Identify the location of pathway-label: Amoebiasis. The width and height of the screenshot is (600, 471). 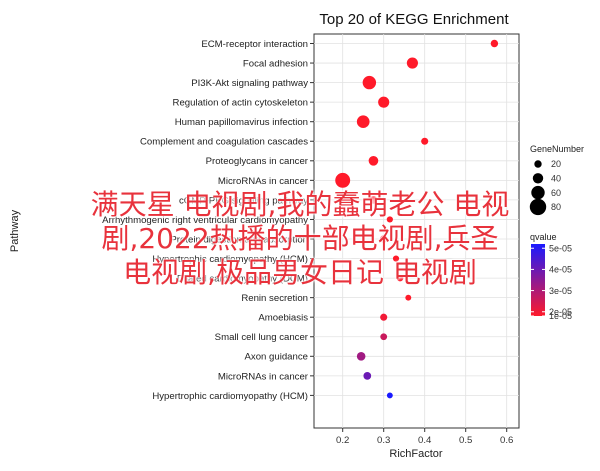
(283, 318).